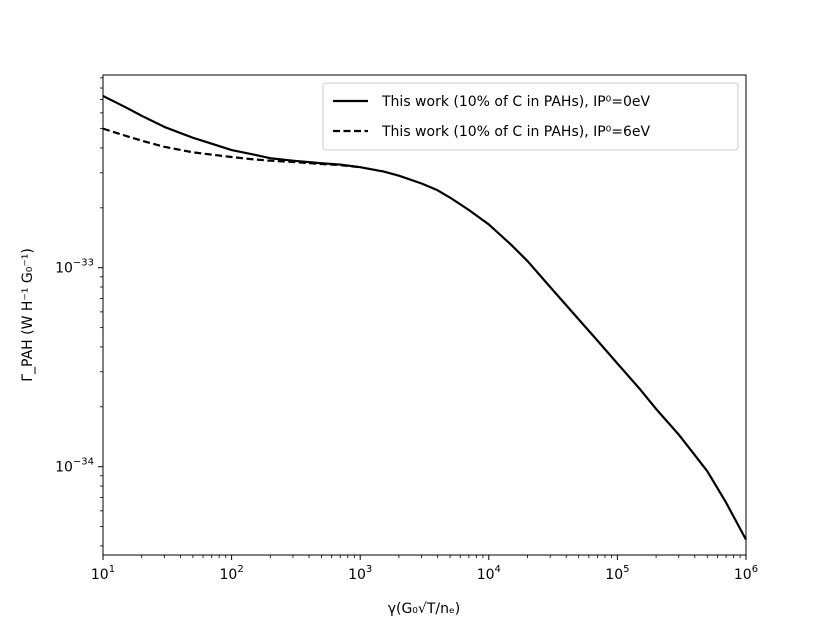 The width and height of the screenshot is (830, 623). I want to click on x-tick-label: 10³, so click(360, 573).